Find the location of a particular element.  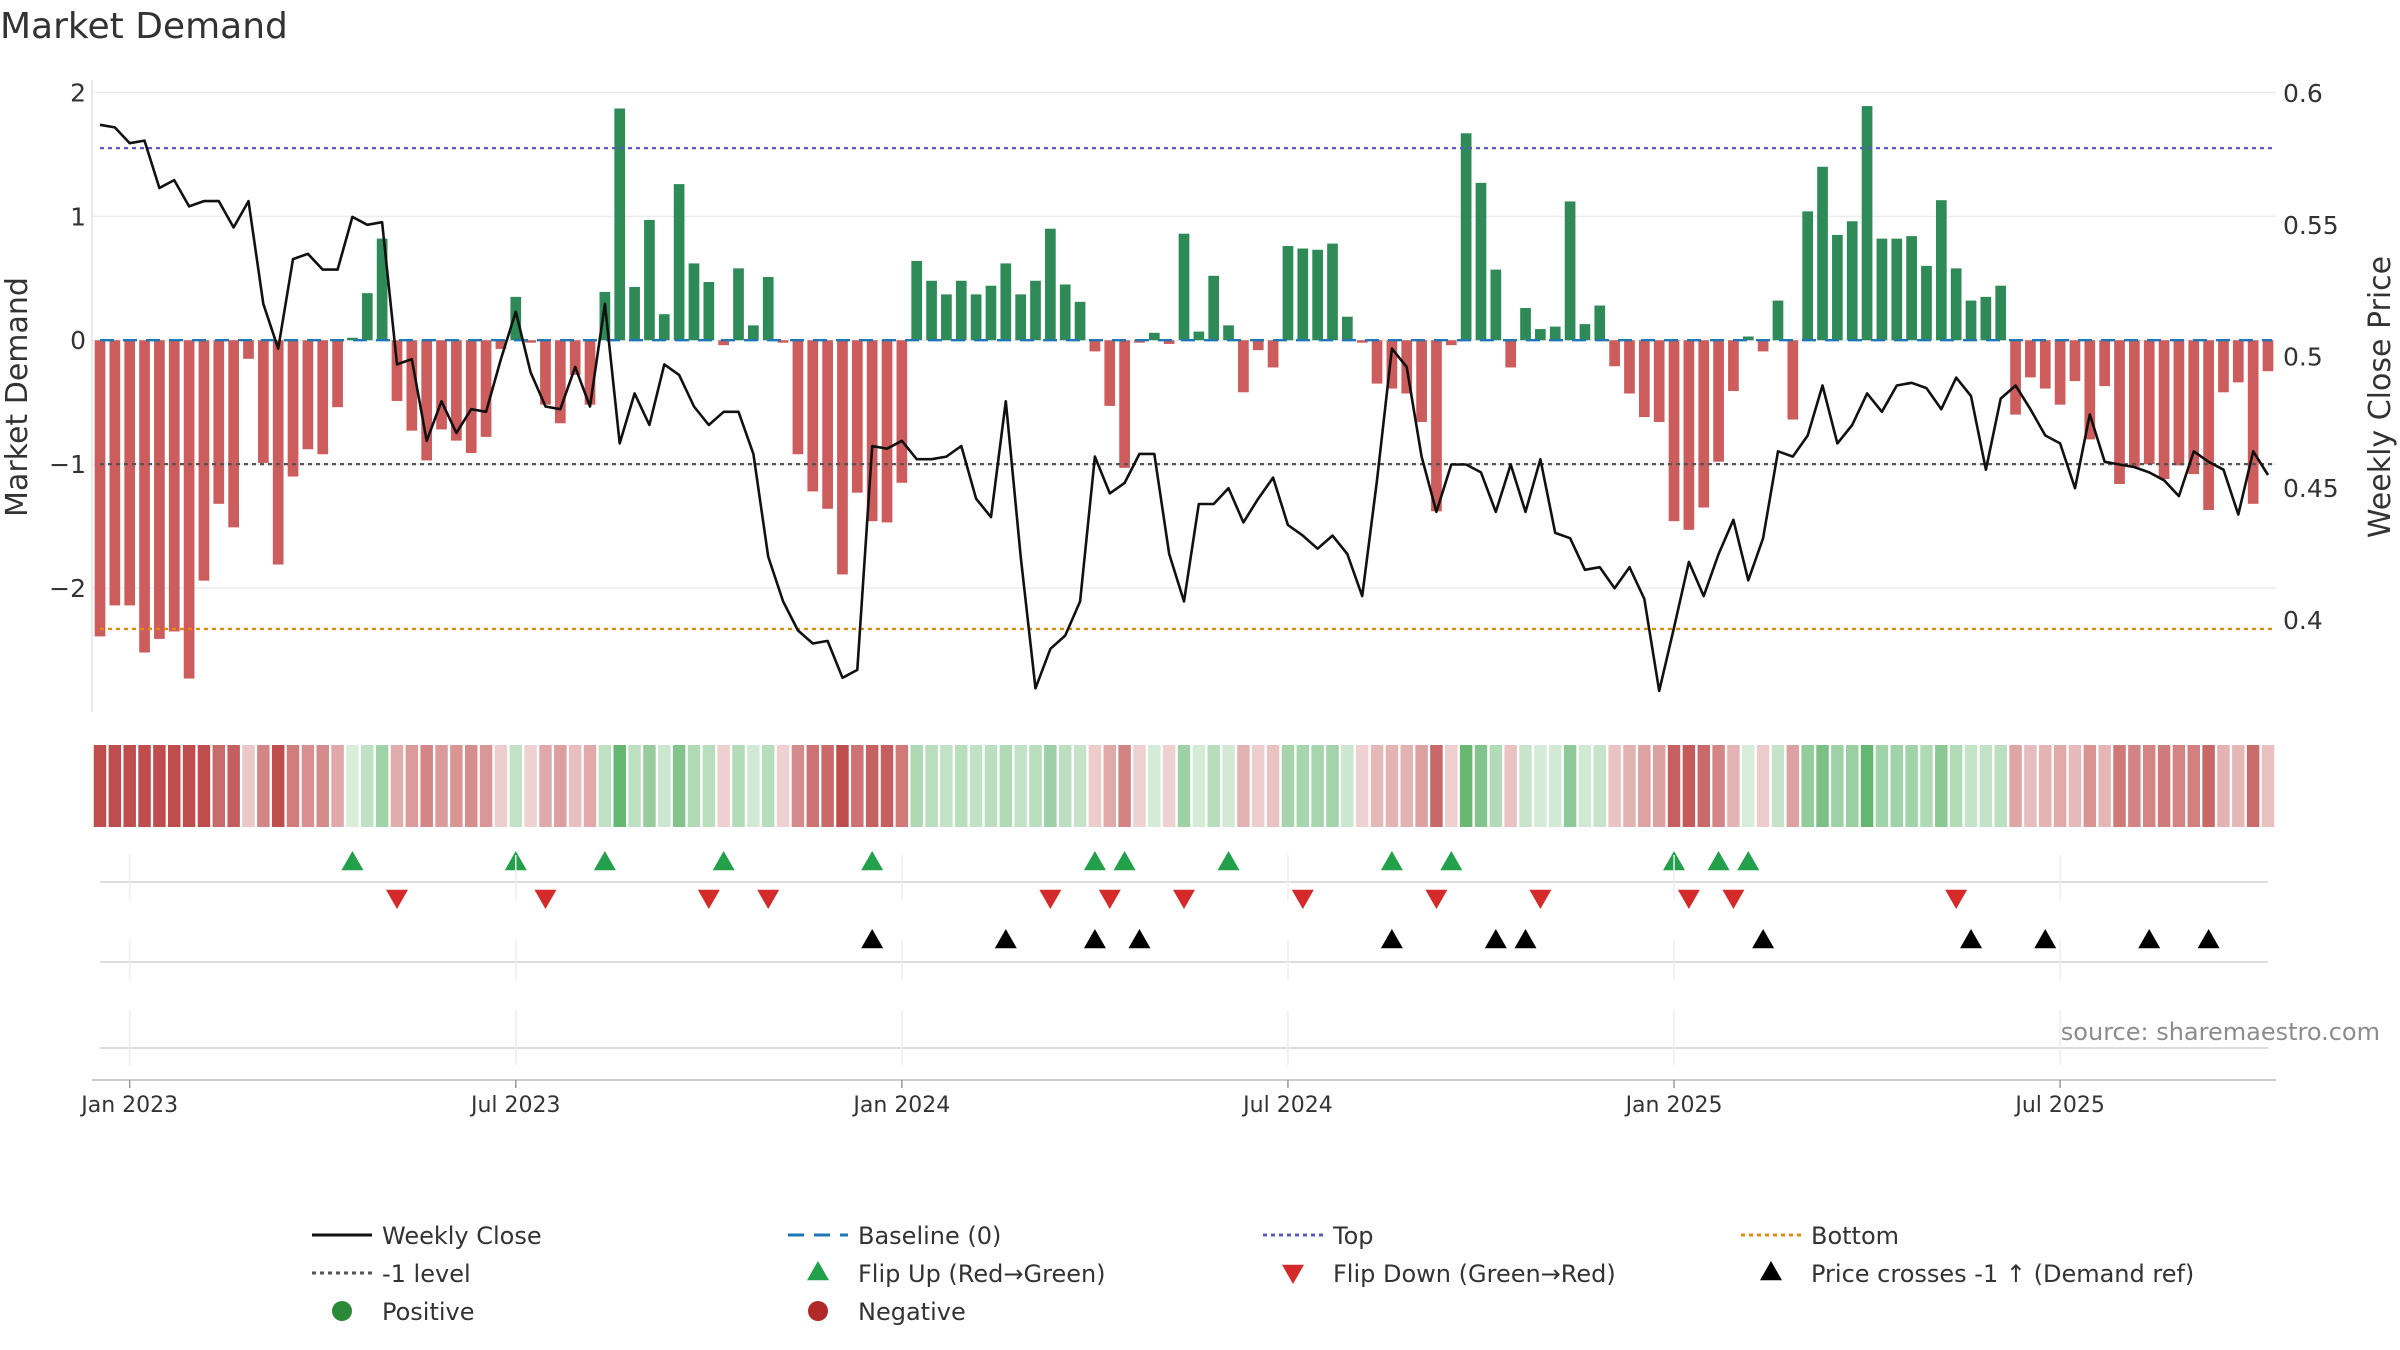

signal-markers is located at coordinates (1280, 900).